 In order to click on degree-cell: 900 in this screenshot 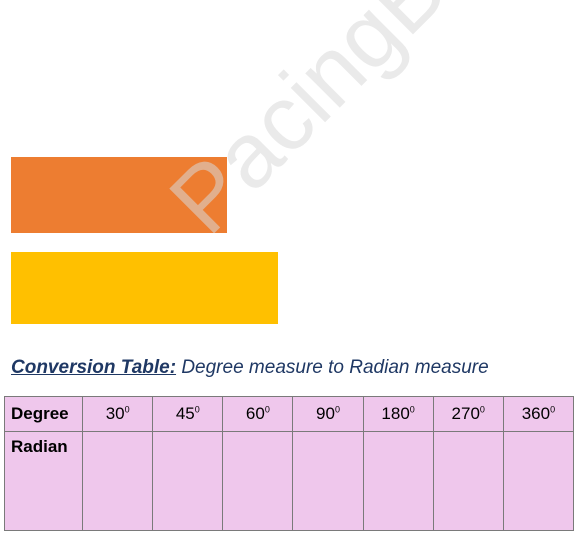, I will do `click(328, 414)`.